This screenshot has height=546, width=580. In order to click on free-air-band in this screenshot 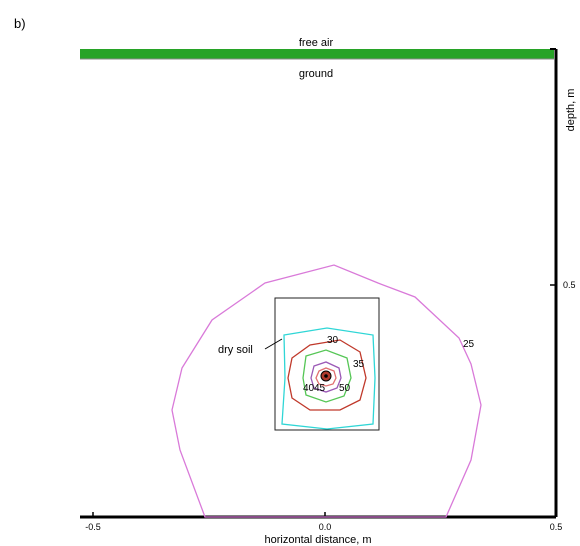, I will do `click(317, 54)`.